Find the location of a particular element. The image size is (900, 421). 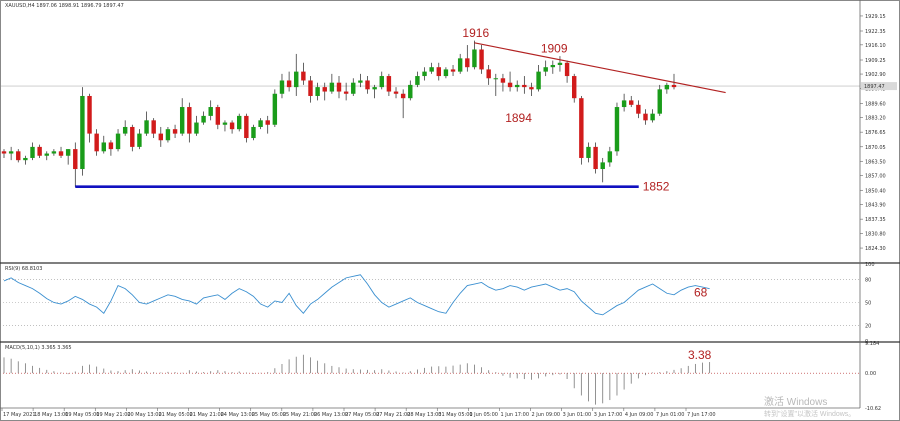

rsi-line is located at coordinates (356, 295).